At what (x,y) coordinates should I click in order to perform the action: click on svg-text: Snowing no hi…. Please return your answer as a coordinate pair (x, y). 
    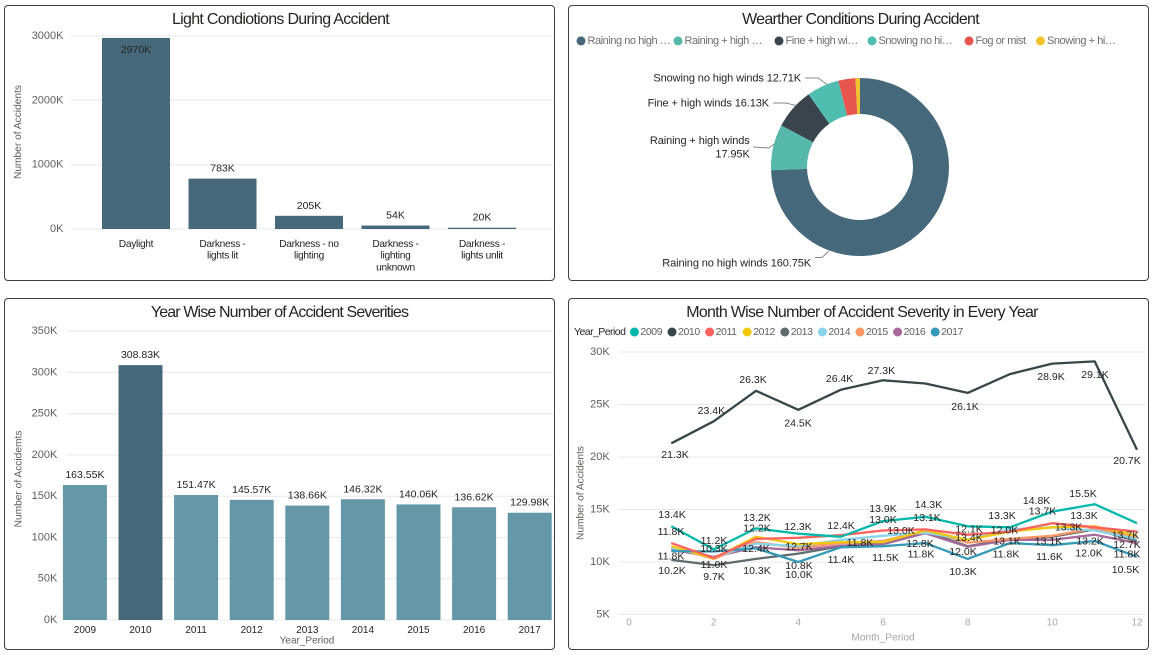
    Looking at the image, I should click on (916, 41).